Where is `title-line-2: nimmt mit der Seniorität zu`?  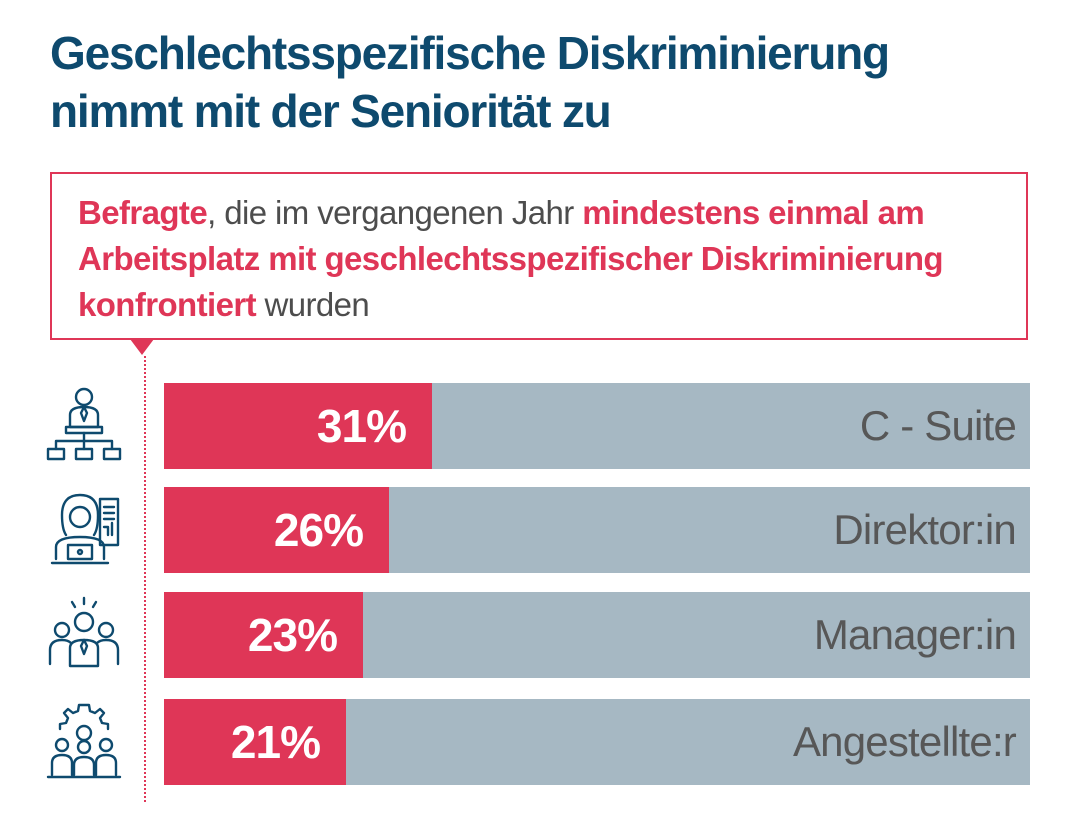
title-line-2: nimmt mit der Seniorität zu is located at coordinates (331, 111).